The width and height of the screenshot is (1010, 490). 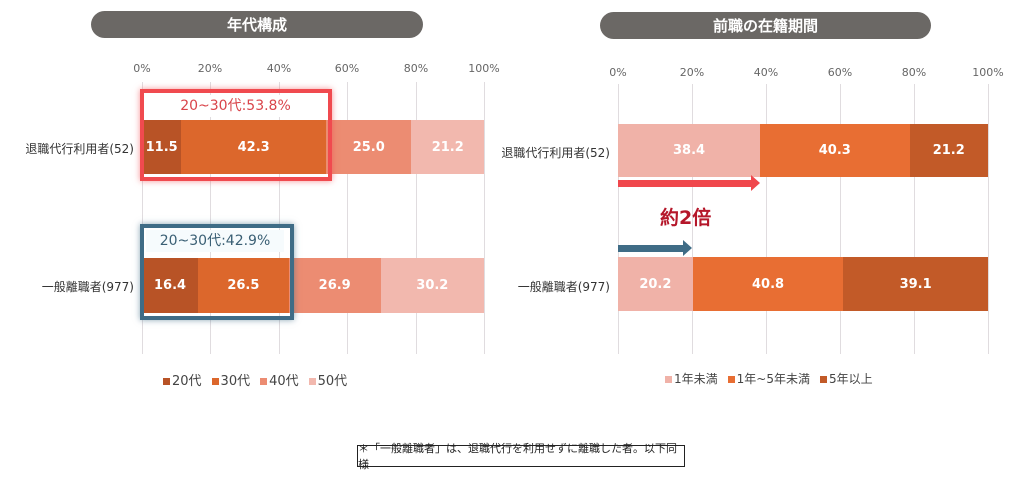 I want to click on right-row-label: 退職代行利用者(52), so click(x=555, y=153).